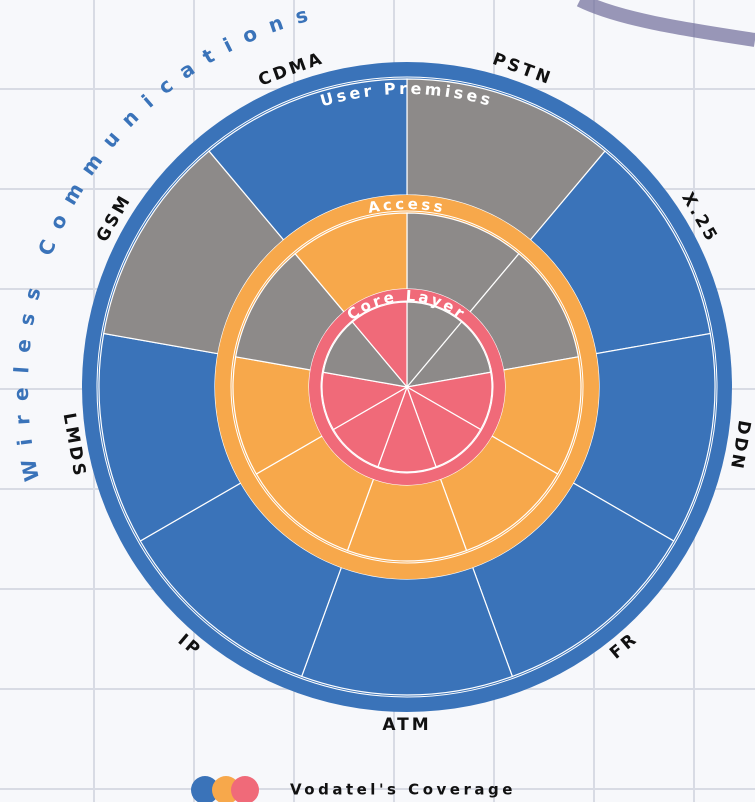 Image resolution: width=755 pixels, height=802 pixels. I want to click on ring-label: Access, so click(406, 205).